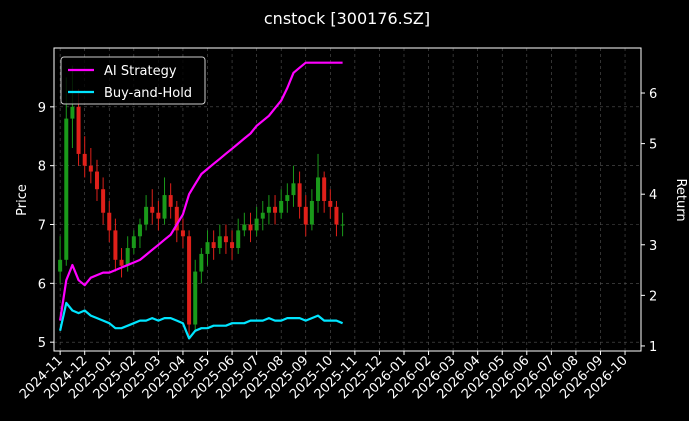 The width and height of the screenshot is (689, 421). I want to click on y-axis-label: Price, so click(22, 200).